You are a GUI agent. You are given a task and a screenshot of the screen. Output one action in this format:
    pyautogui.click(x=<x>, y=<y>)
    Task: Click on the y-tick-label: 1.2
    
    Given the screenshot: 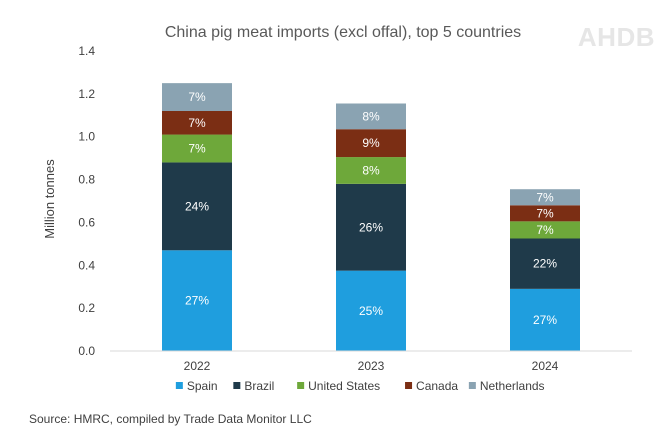 What is the action you would take?
    pyautogui.click(x=86, y=94)
    